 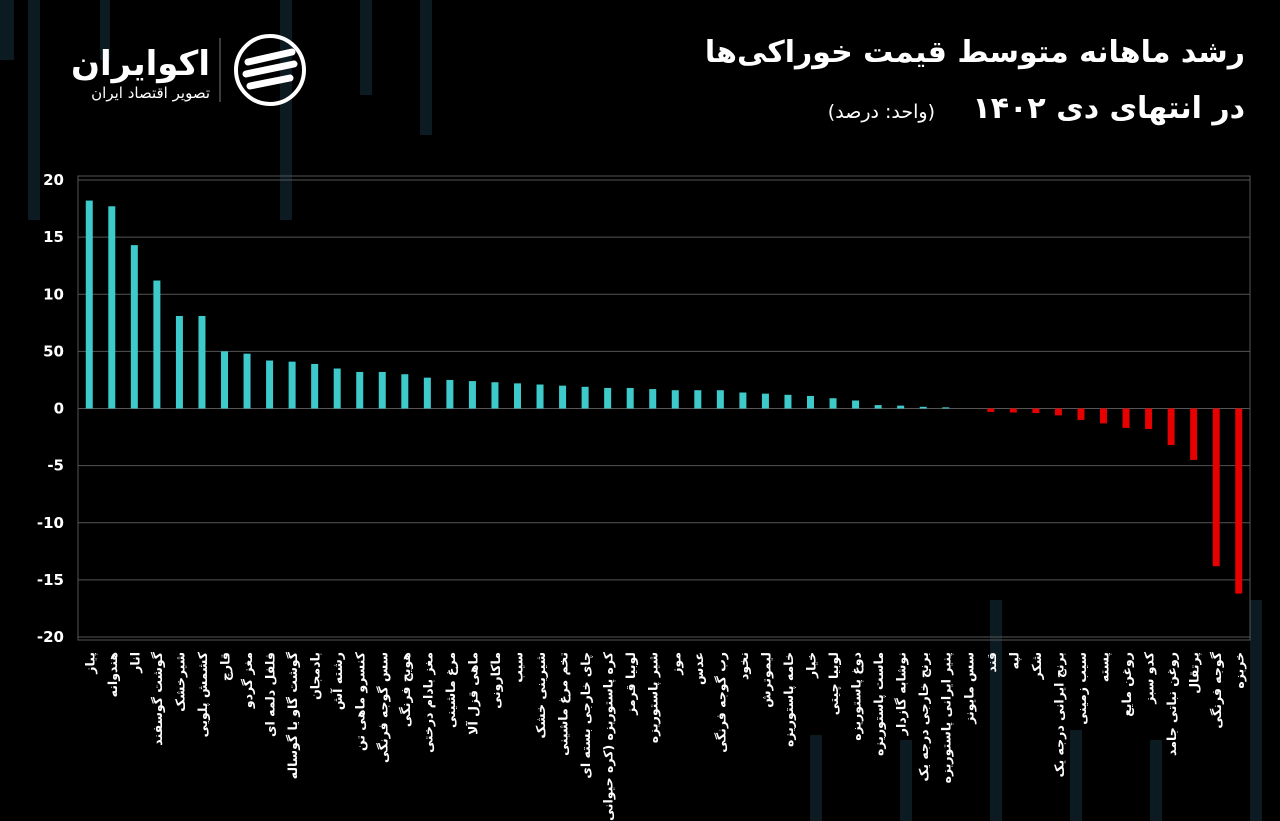 I want to click on x-tick-label: نوشابه گازدار, so click(x=901, y=694).